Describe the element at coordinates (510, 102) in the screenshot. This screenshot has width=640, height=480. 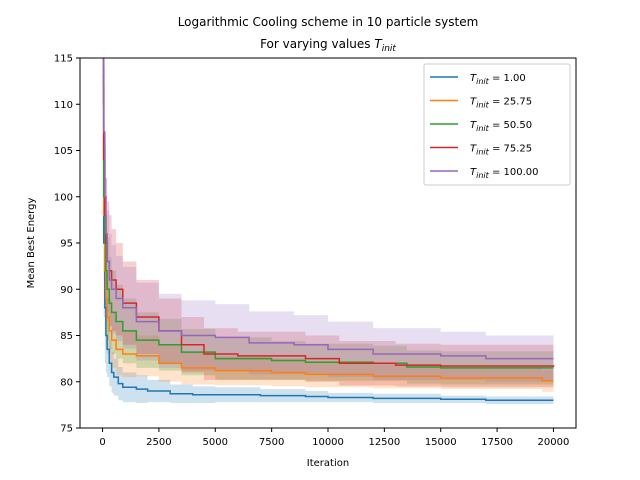
I see `legend-value: = 25.75` at that location.